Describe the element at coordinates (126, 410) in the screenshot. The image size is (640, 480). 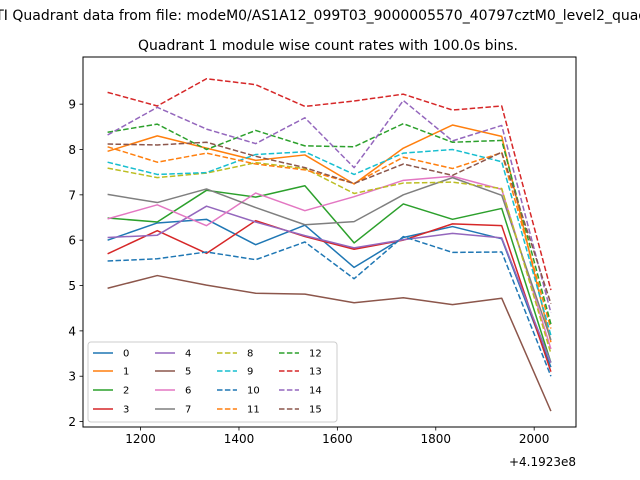
I see `legend-label-3: 3` at that location.